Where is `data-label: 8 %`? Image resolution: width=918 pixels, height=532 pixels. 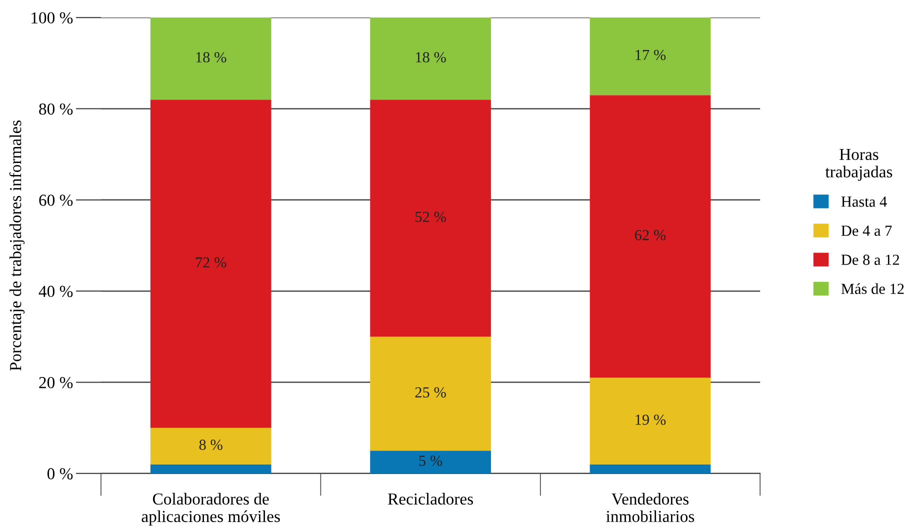 data-label: 8 % is located at coordinates (210, 445).